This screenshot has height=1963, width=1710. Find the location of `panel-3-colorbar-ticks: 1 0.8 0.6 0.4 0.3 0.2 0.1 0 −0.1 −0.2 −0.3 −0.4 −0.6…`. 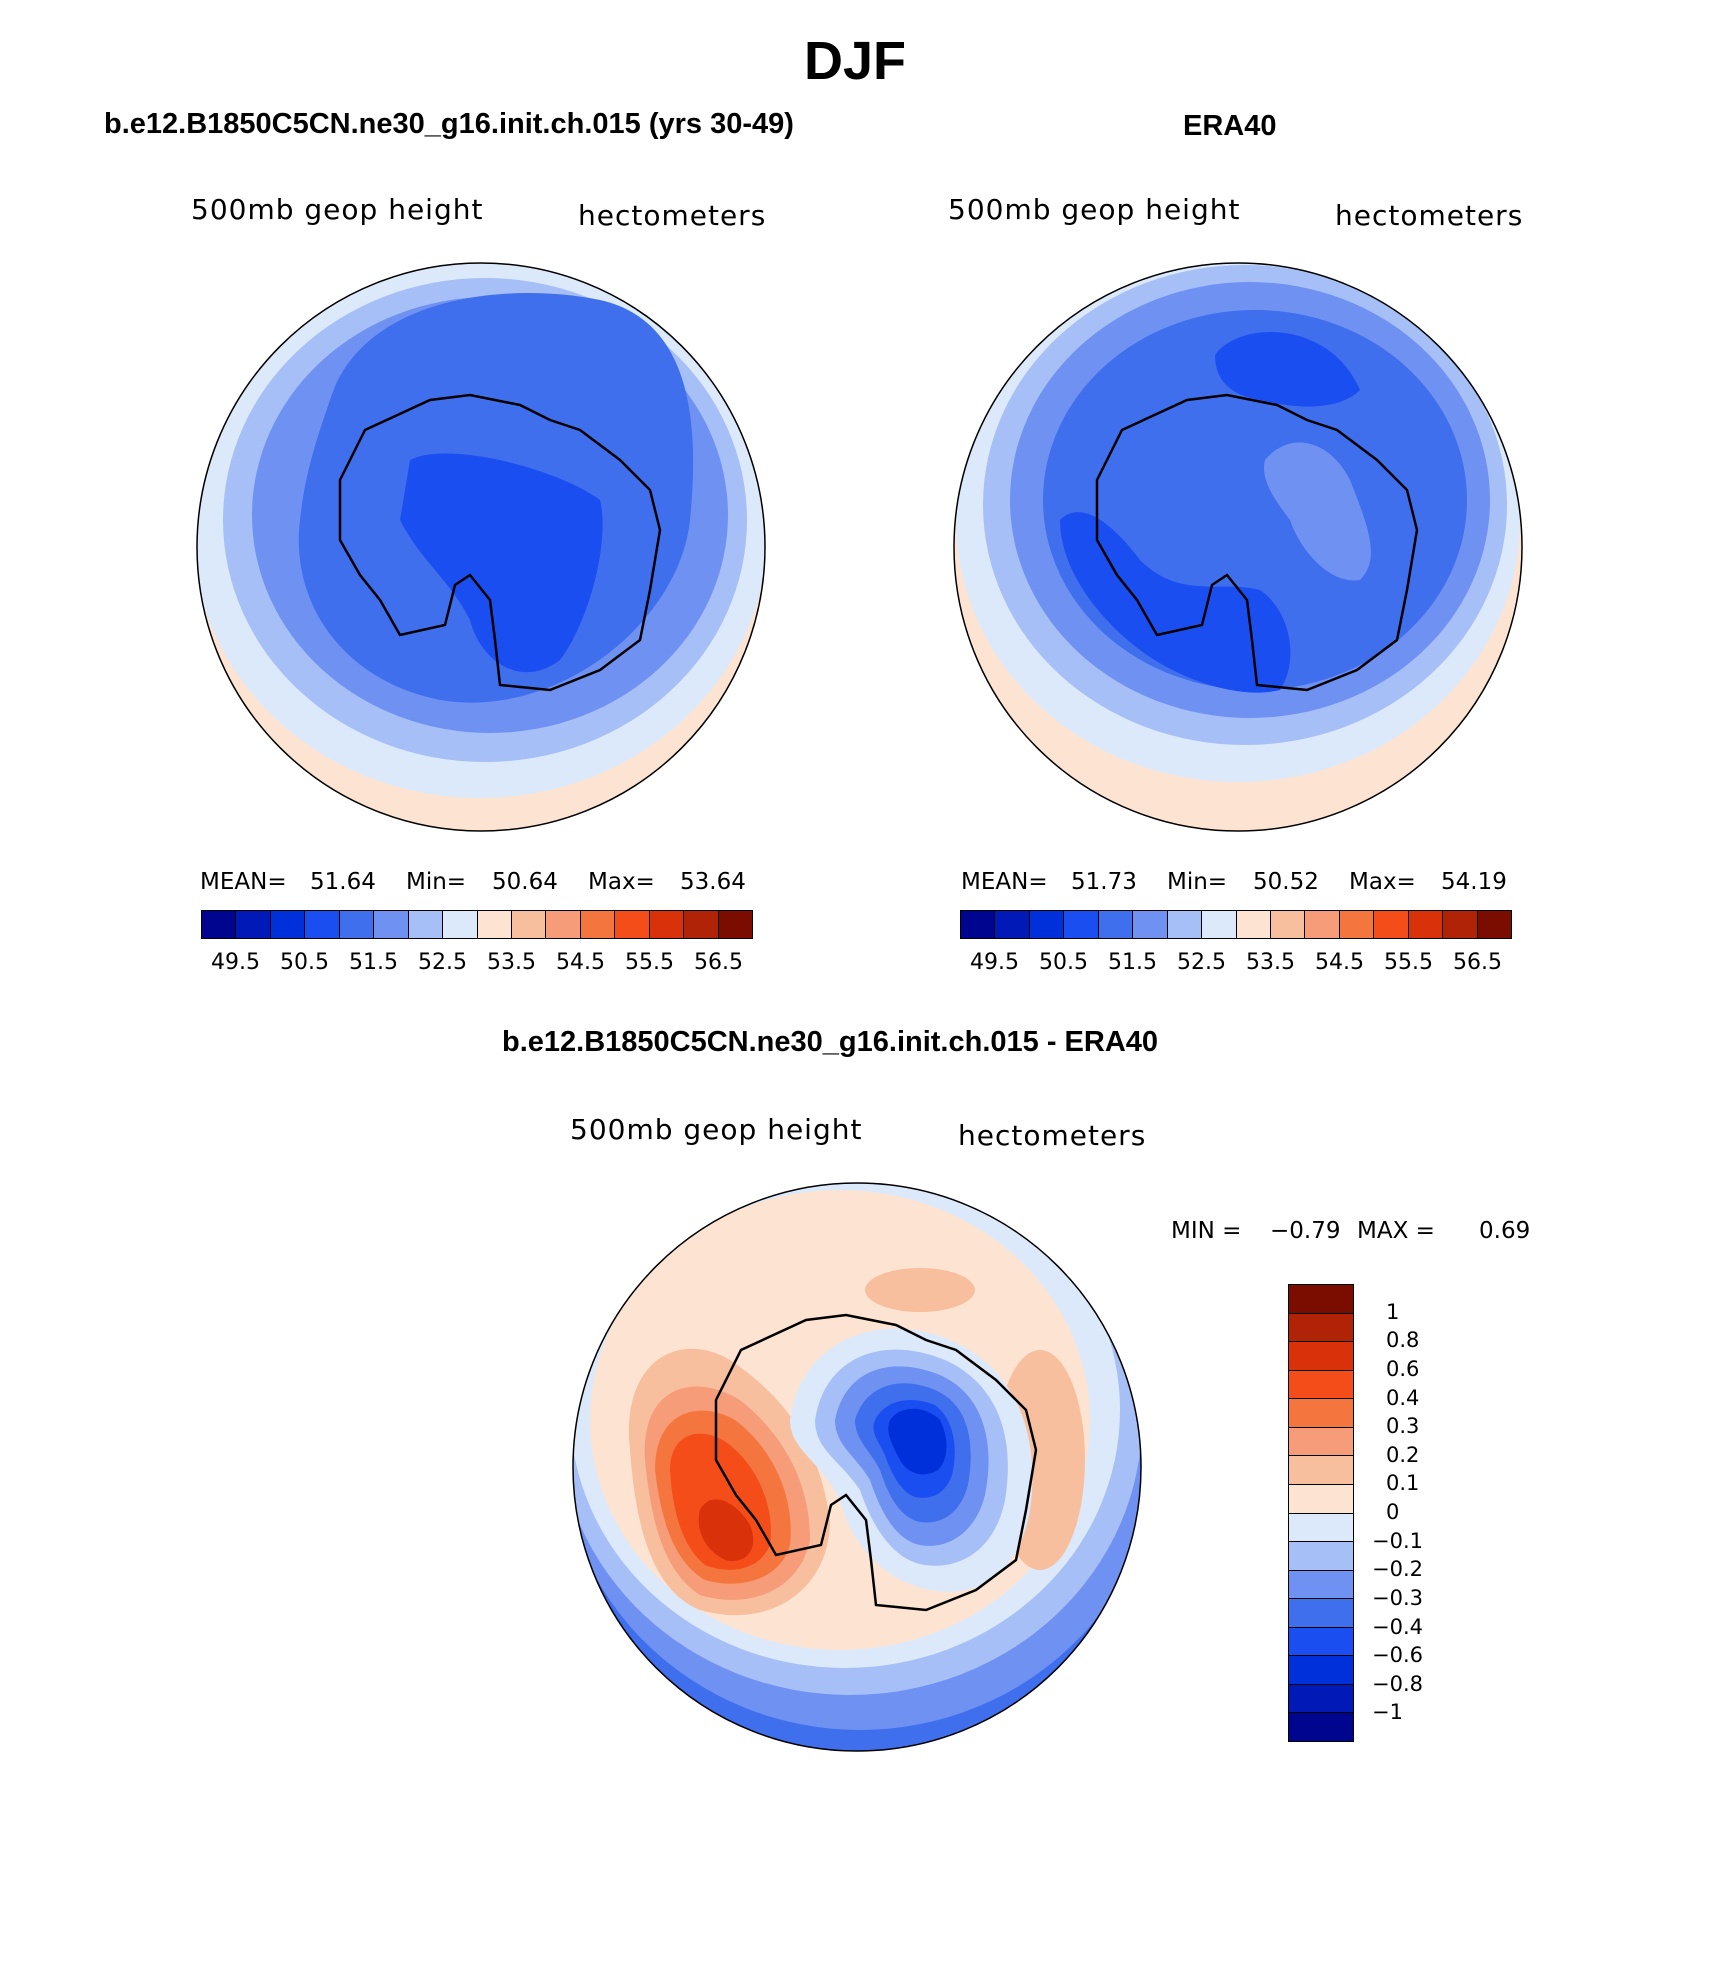

panel-3-colorbar-ticks: 1 0.8 0.6 0.4 0.3 0.2 0.1 0 −0.1 −0.2 −0.3 −0.4 −0.6… is located at coordinates (1432, 1513).